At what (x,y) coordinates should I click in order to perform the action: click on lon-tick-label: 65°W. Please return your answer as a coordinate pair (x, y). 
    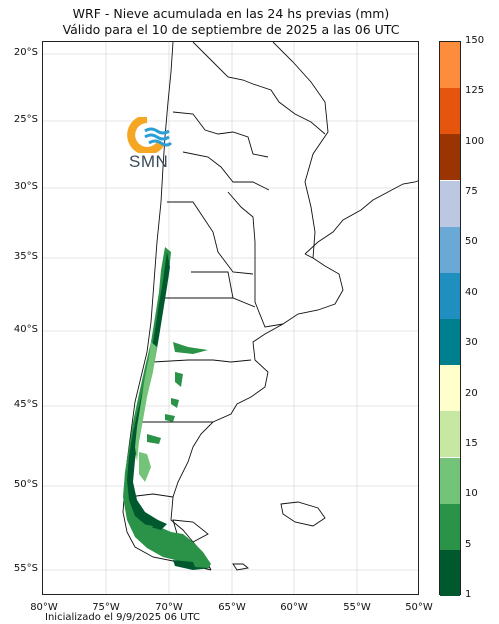
    Looking at the image, I should click on (232, 607).